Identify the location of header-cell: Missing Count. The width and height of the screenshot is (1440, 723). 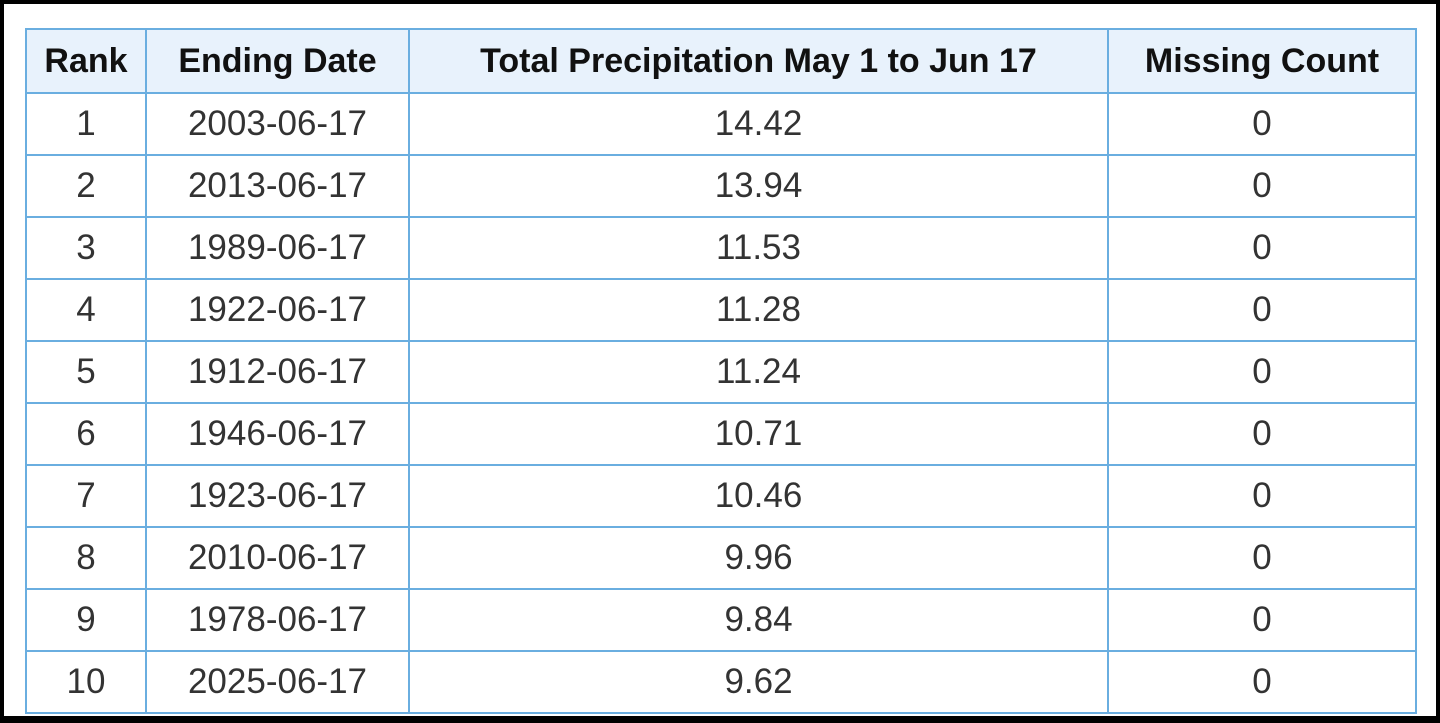
(1262, 61).